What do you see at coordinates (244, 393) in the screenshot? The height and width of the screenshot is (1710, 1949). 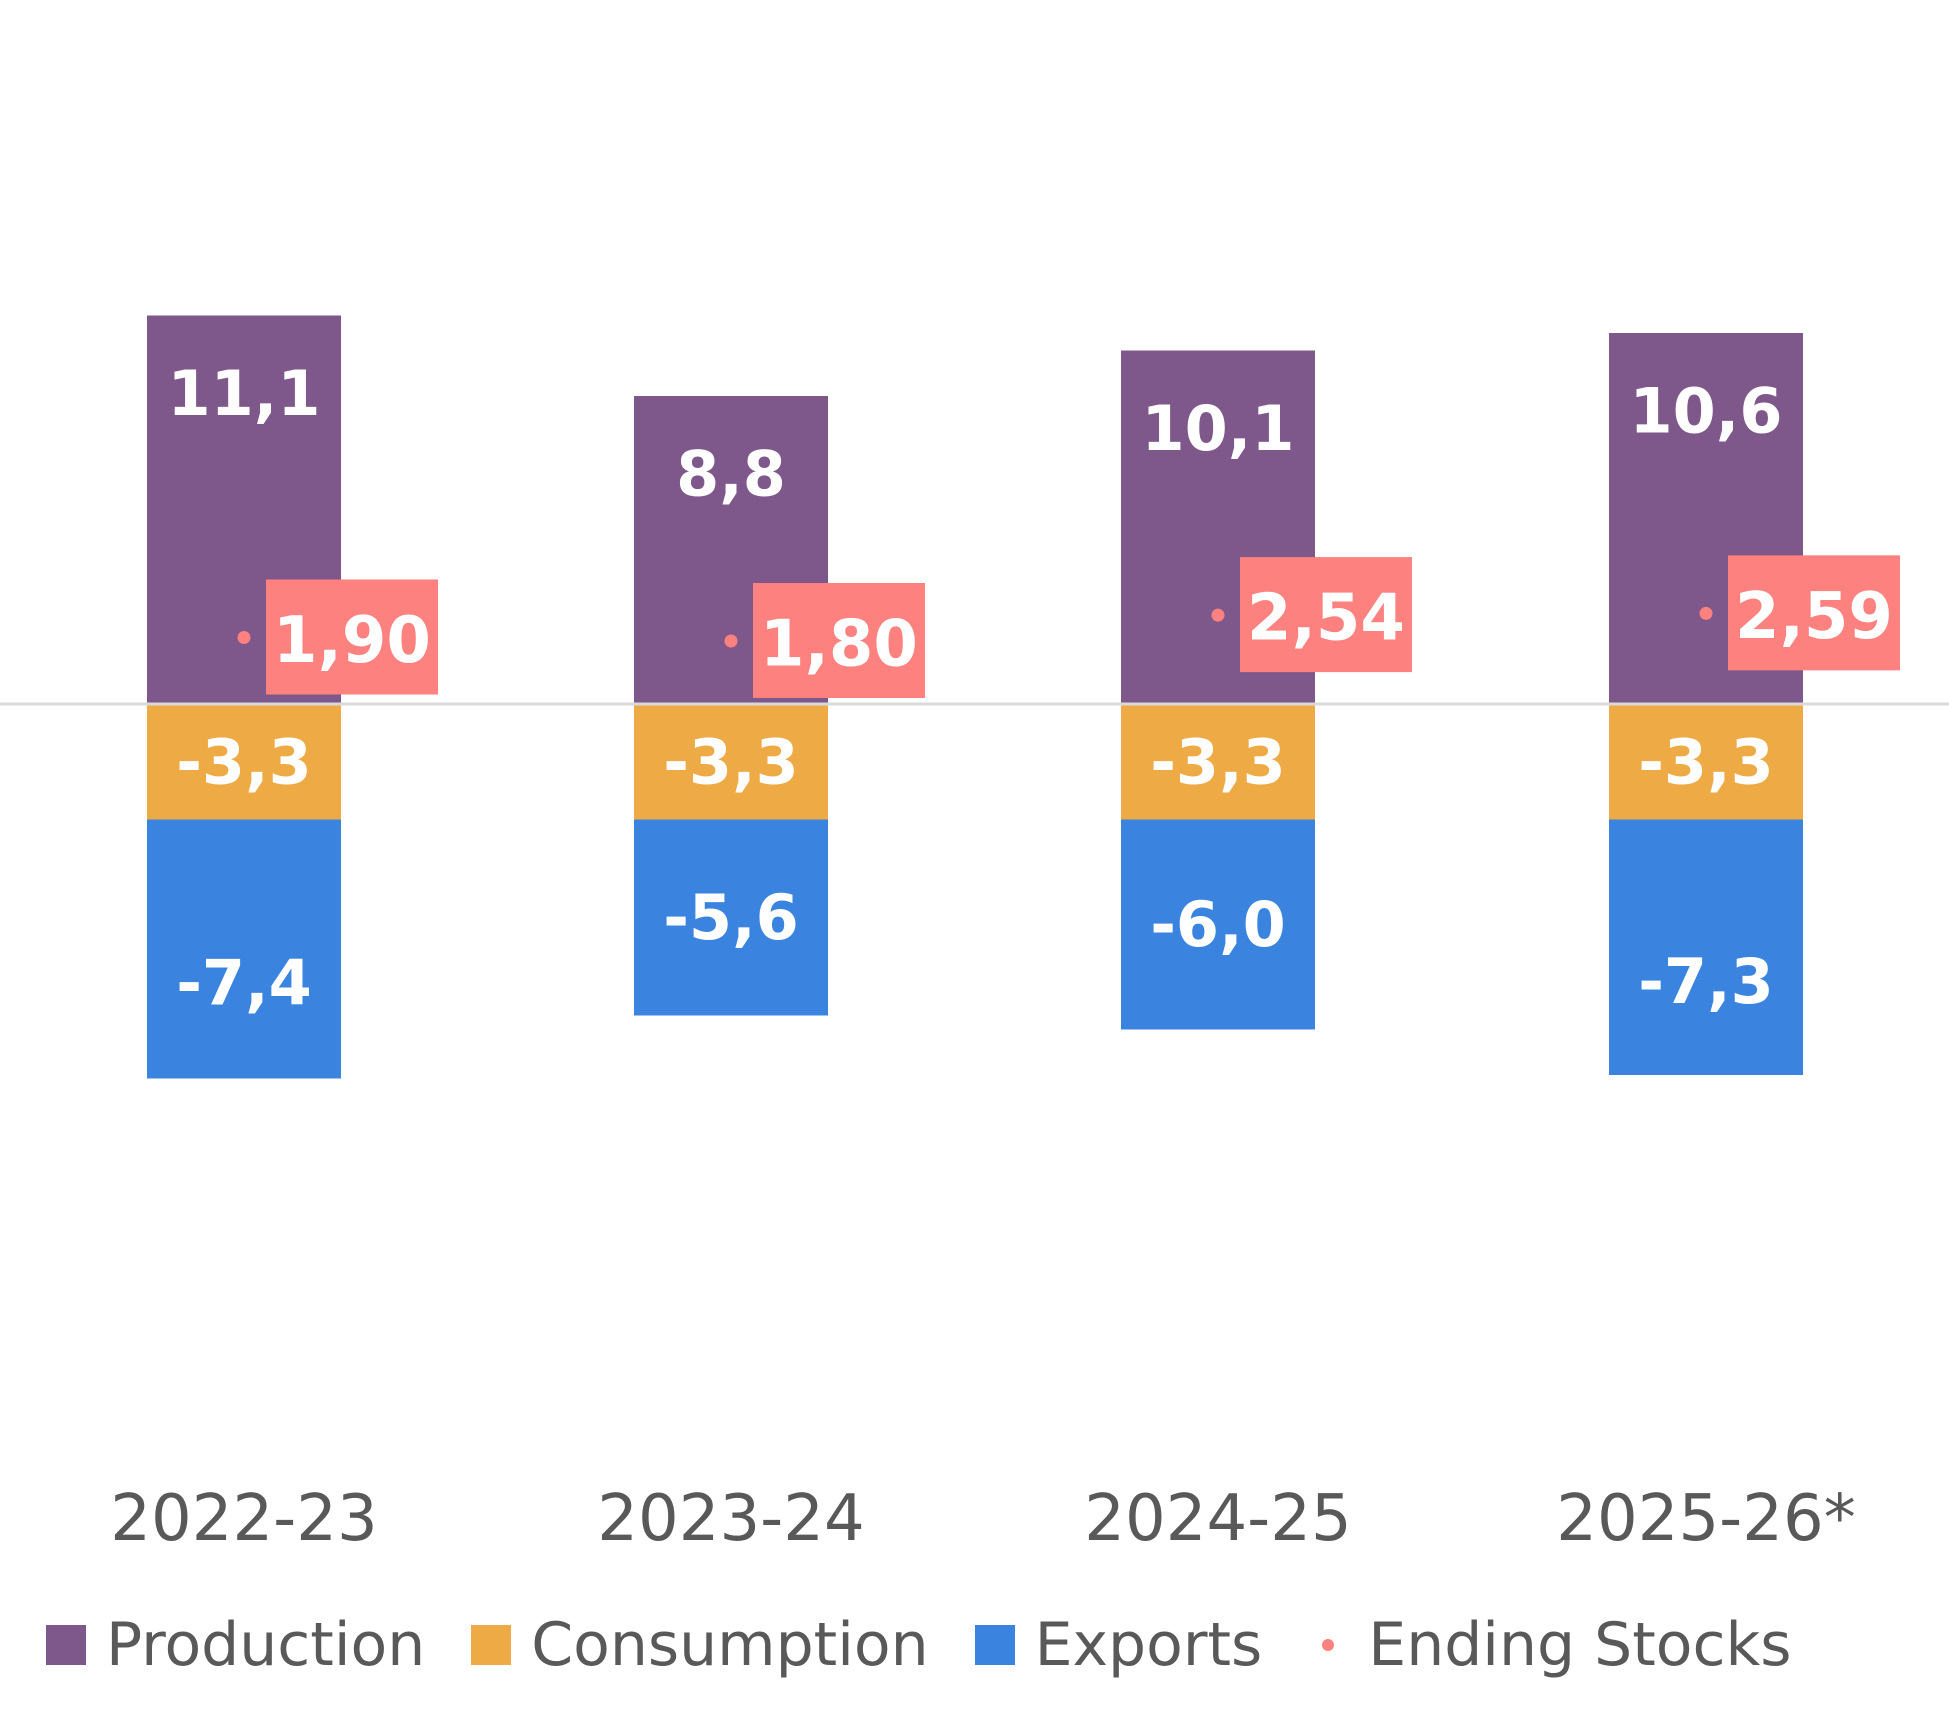 I see `data-label-production: 11,1` at bounding box center [244, 393].